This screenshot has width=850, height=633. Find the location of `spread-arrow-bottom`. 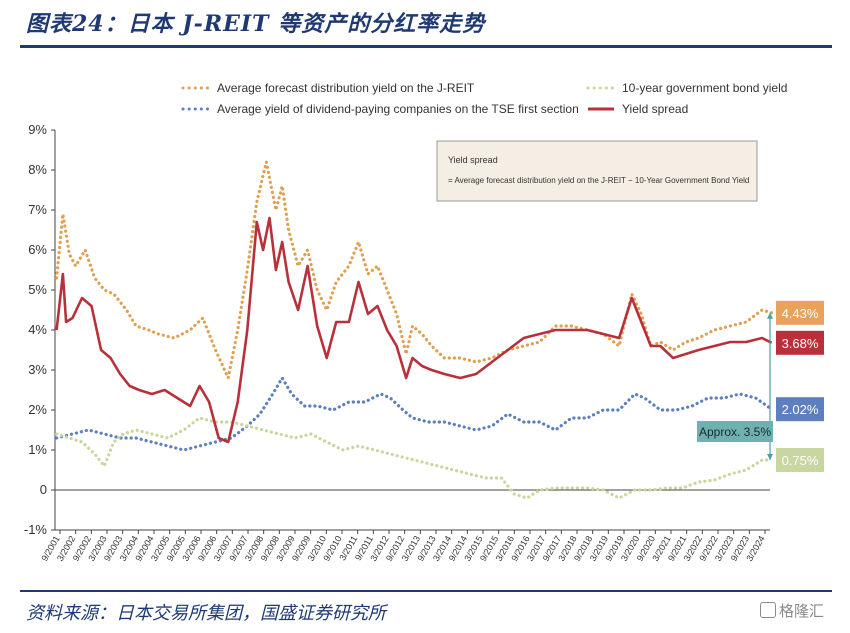

spread-arrow-bottom is located at coordinates (770, 457).